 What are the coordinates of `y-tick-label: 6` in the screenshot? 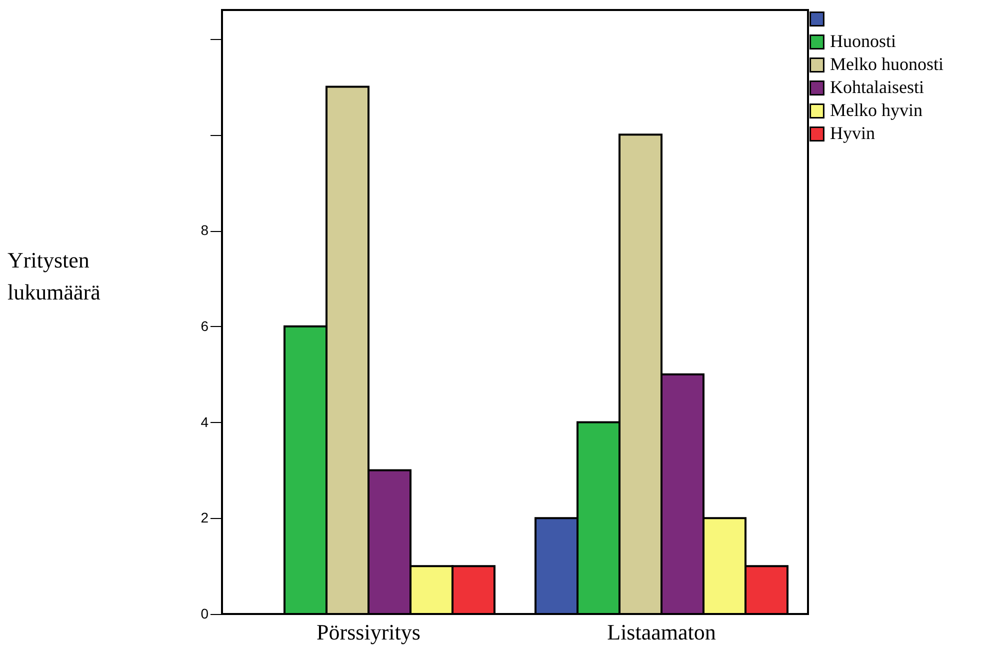 It's located at (204, 326).